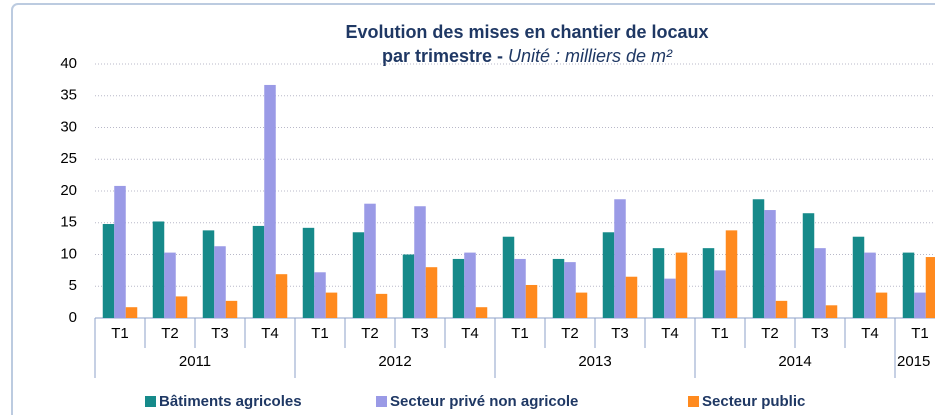 The image size is (935, 415). What do you see at coordinates (68, 63) in the screenshot?
I see `y-tick-label: 40` at bounding box center [68, 63].